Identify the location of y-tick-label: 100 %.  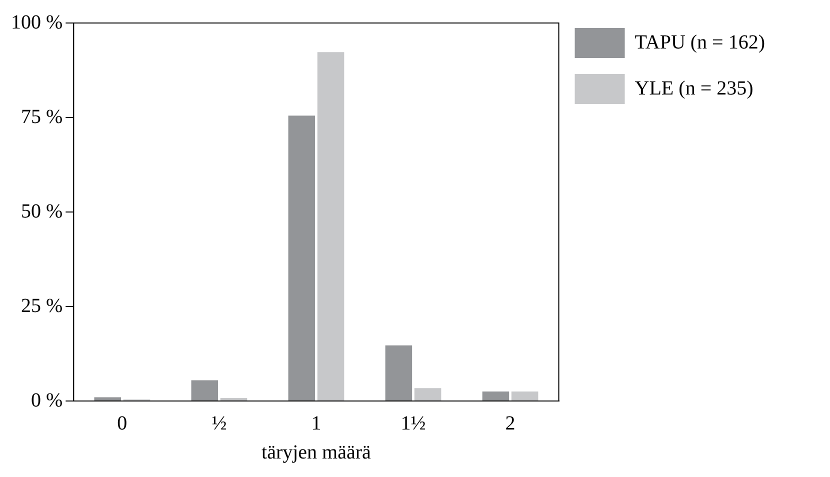
(36, 22).